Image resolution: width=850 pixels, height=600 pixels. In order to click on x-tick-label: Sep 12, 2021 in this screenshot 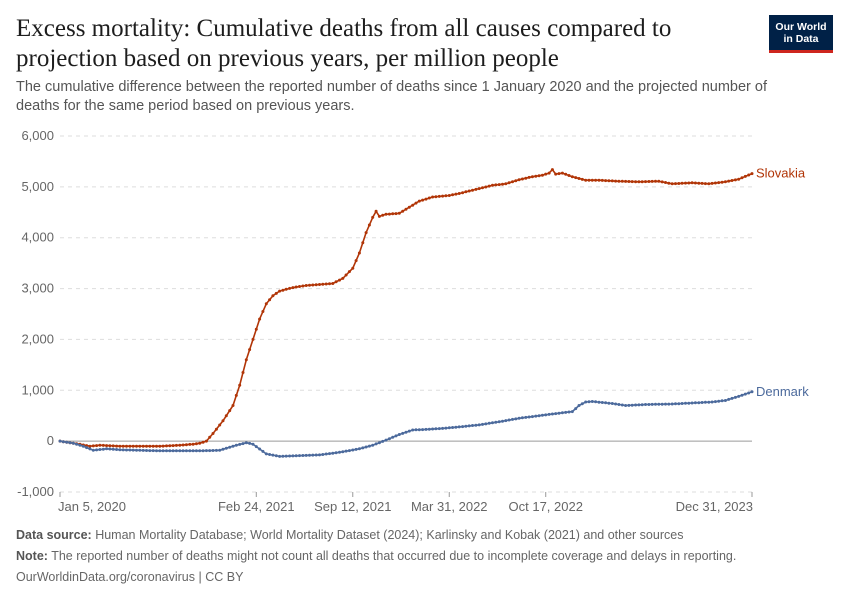, I will do `click(352, 506)`.